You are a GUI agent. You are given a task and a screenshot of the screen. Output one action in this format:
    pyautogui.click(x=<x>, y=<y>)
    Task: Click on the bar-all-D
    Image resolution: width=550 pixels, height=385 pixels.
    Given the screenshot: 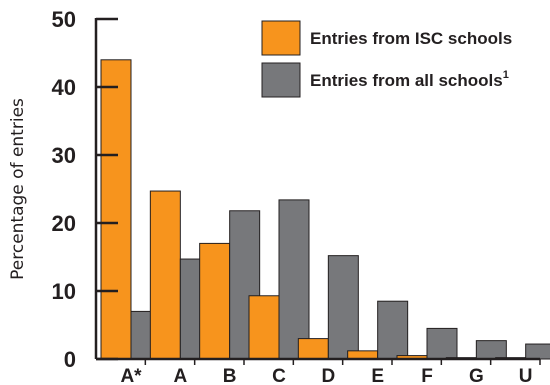 What is the action you would take?
    pyautogui.click(x=343, y=307)
    